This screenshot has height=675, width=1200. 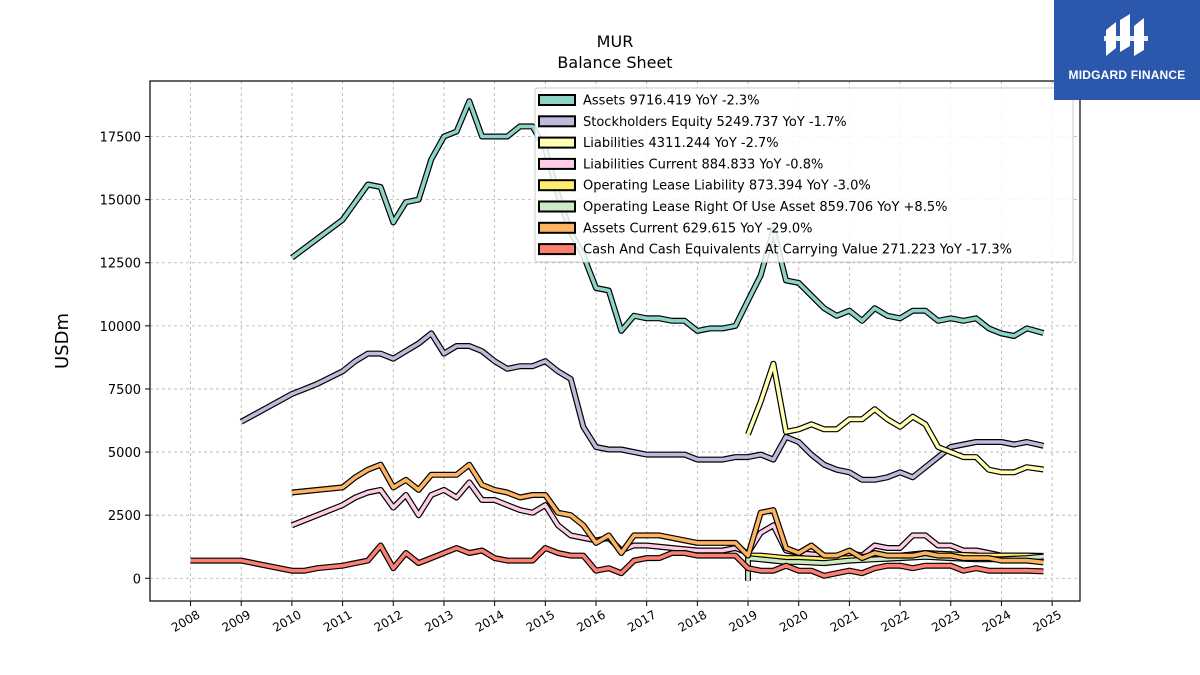 I want to click on brand-mark-icon, so click(x=1126, y=35).